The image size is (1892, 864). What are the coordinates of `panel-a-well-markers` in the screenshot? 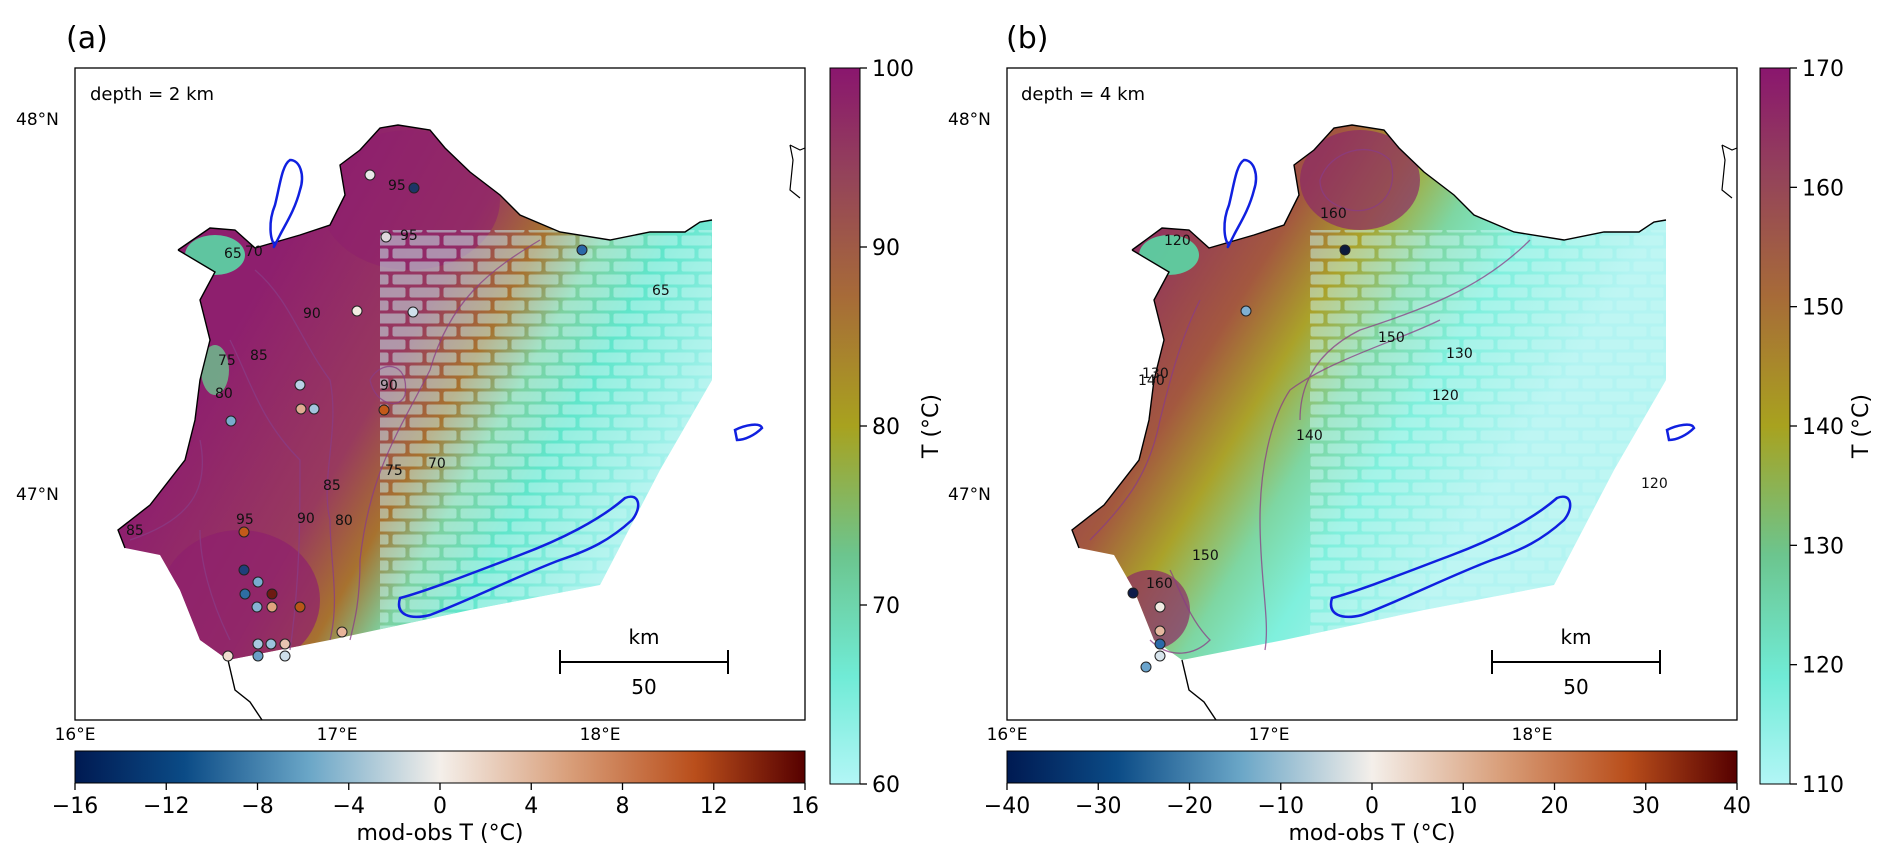 It's located at (405, 415).